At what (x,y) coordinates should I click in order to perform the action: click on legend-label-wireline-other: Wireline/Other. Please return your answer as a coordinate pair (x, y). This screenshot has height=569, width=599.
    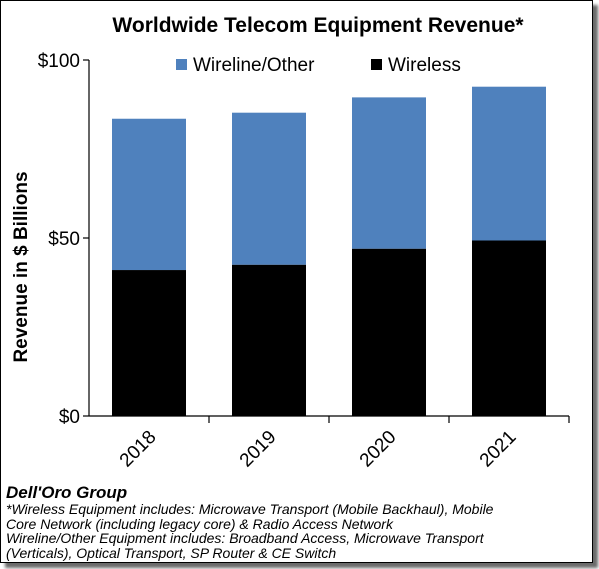
    Looking at the image, I should click on (254, 65).